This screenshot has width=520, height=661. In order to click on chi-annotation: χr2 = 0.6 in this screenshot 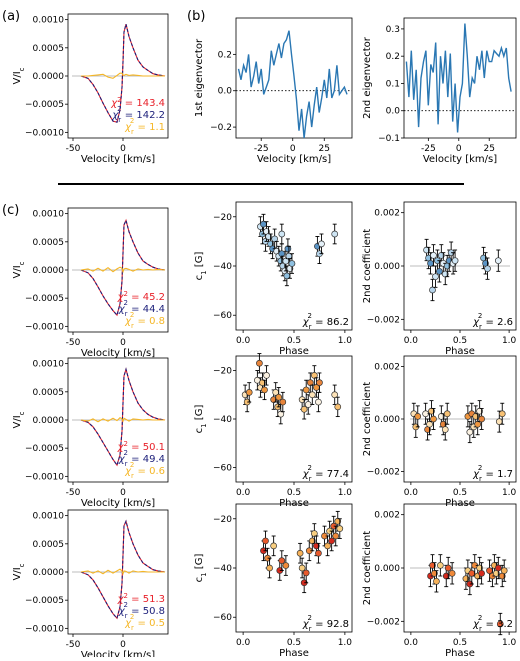, I will do `click(144, 470)`.